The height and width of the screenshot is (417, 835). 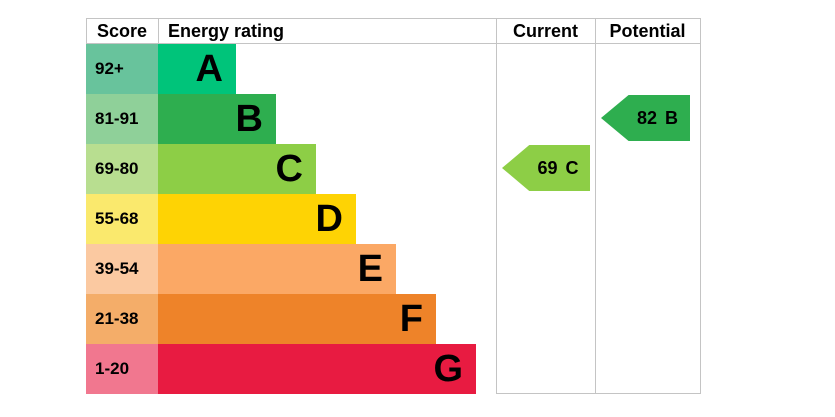 I want to click on band-row-d: 55-68 D, so click(x=281, y=219).